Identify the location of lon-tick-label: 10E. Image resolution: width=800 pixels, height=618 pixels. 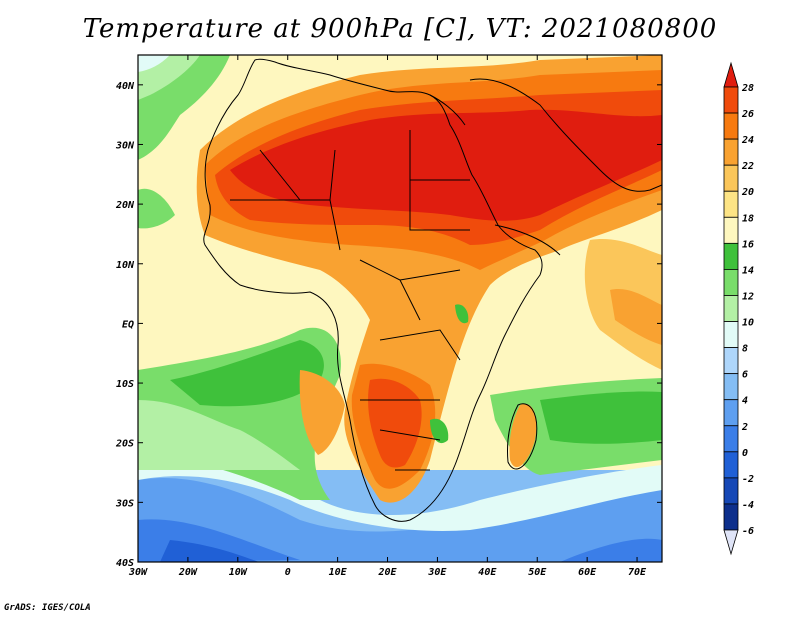
(338, 572).